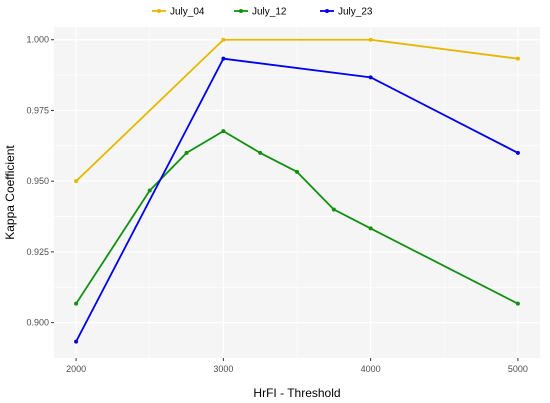 This screenshot has width=550, height=403. Describe the element at coordinates (37, 40) in the screenshot. I see `y-tick-label: 1.000` at that location.